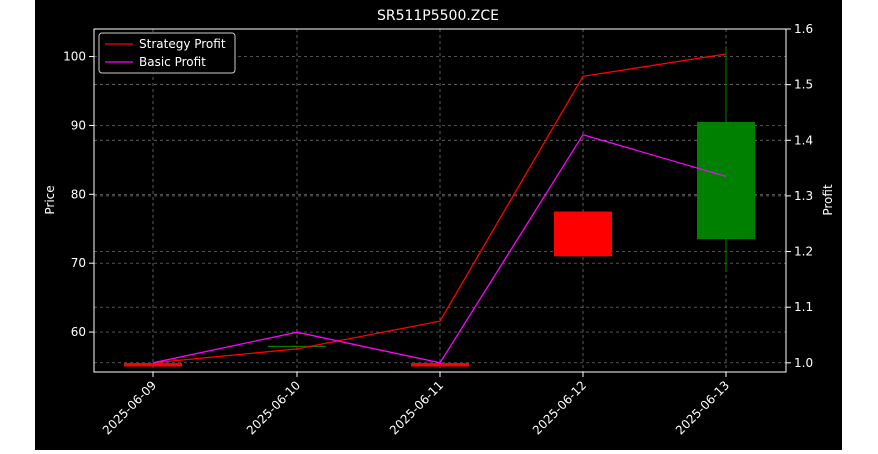  I want to click on legend-box, so click(167, 53).